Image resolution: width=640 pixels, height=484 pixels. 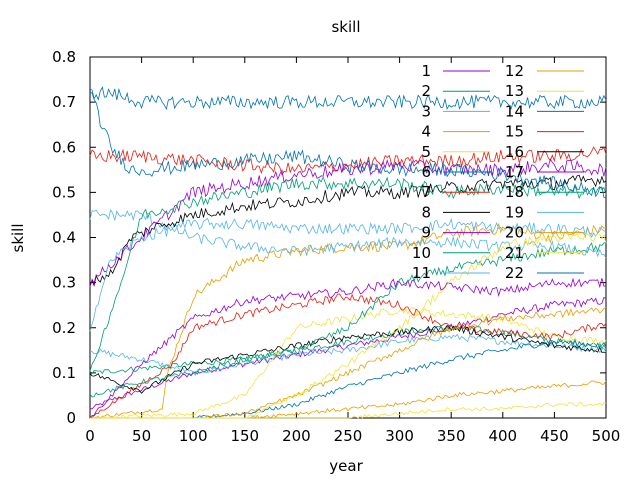 I want to click on x-tick-label: 450, so click(x=554, y=436).